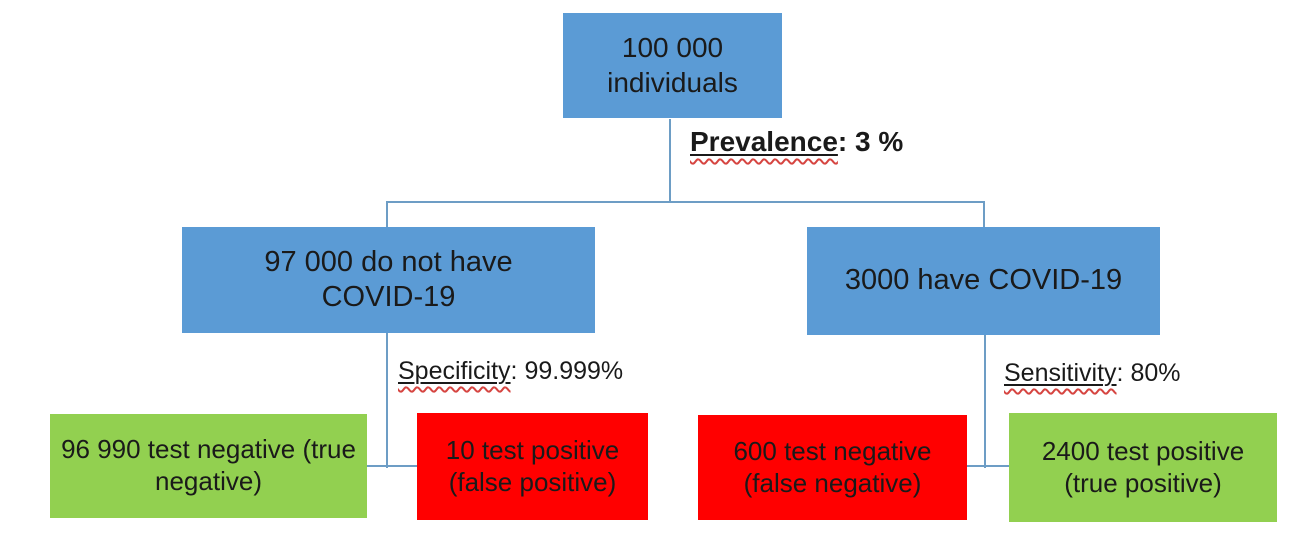  I want to click on node-true-positive: 2400 test positive (true positive), so click(1143, 467).